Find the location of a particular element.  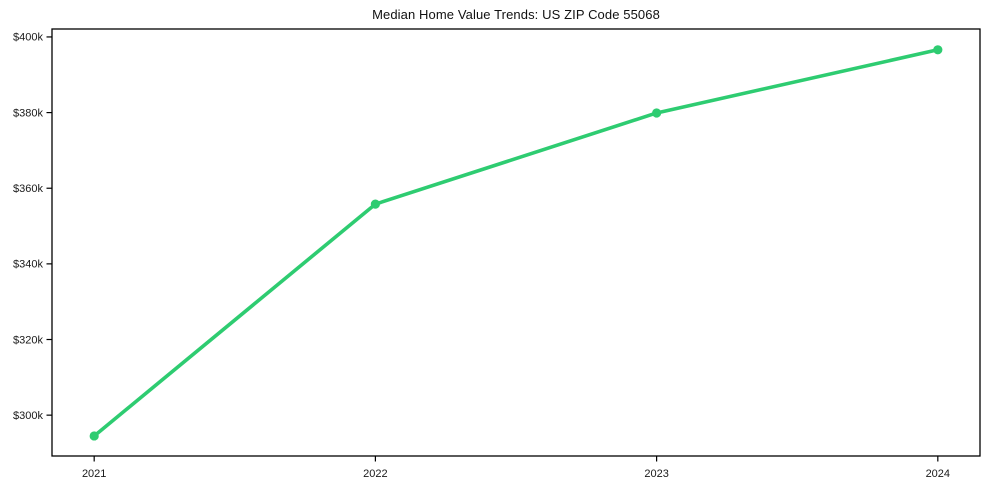

x-tick-label: 2021 is located at coordinates (94, 474).